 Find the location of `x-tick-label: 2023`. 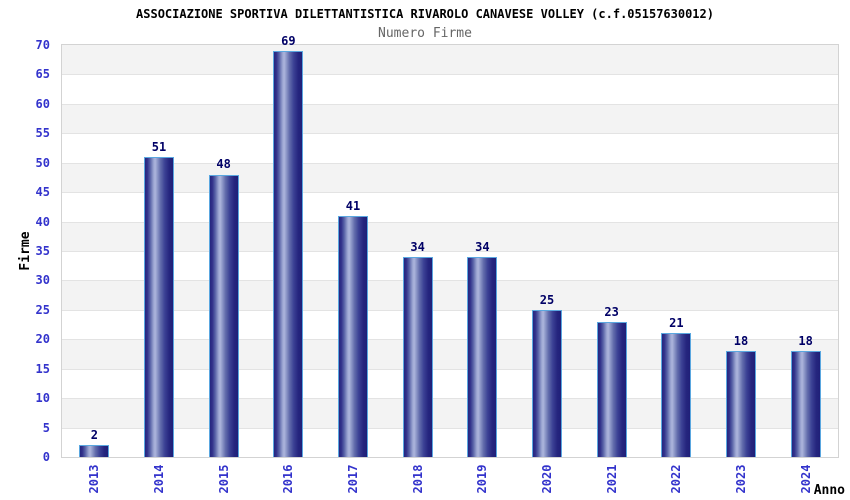

x-tick-label: 2023 is located at coordinates (741, 479).